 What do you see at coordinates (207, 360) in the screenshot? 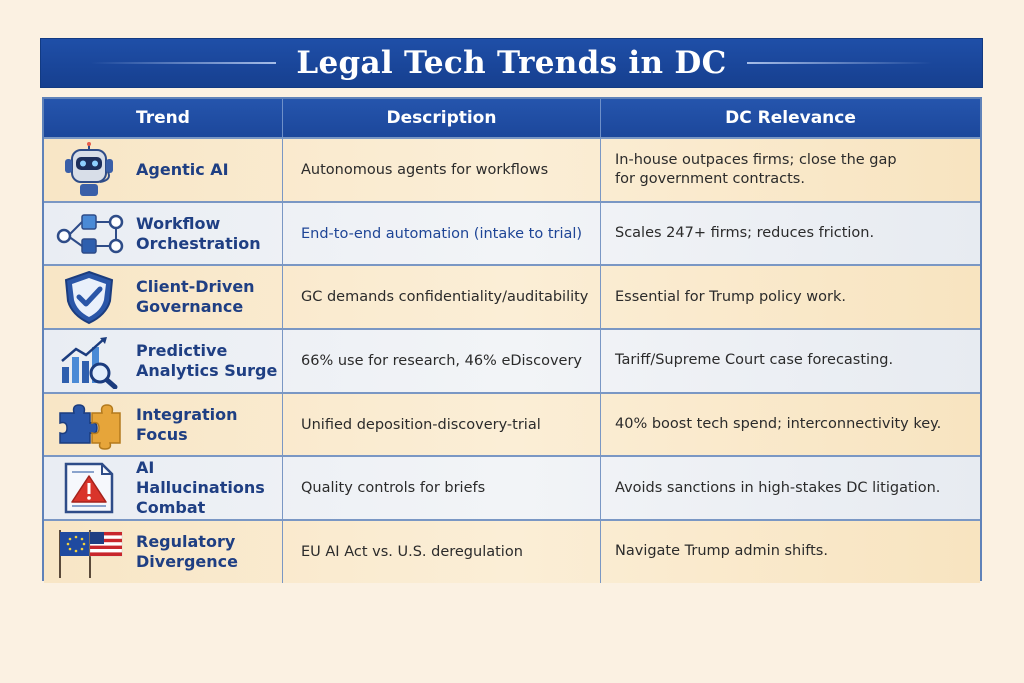
I see `trend-name: Predictive Analytics Surge` at bounding box center [207, 360].